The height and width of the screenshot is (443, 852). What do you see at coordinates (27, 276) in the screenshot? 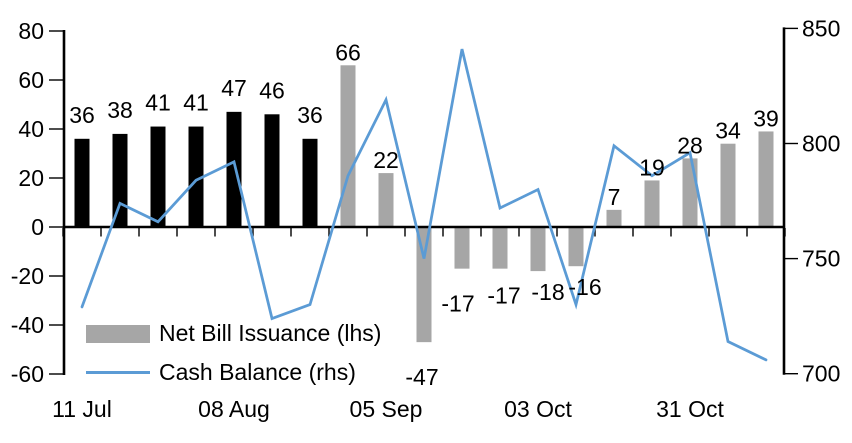
I see `left-axis-tick-label: -20` at bounding box center [27, 276].